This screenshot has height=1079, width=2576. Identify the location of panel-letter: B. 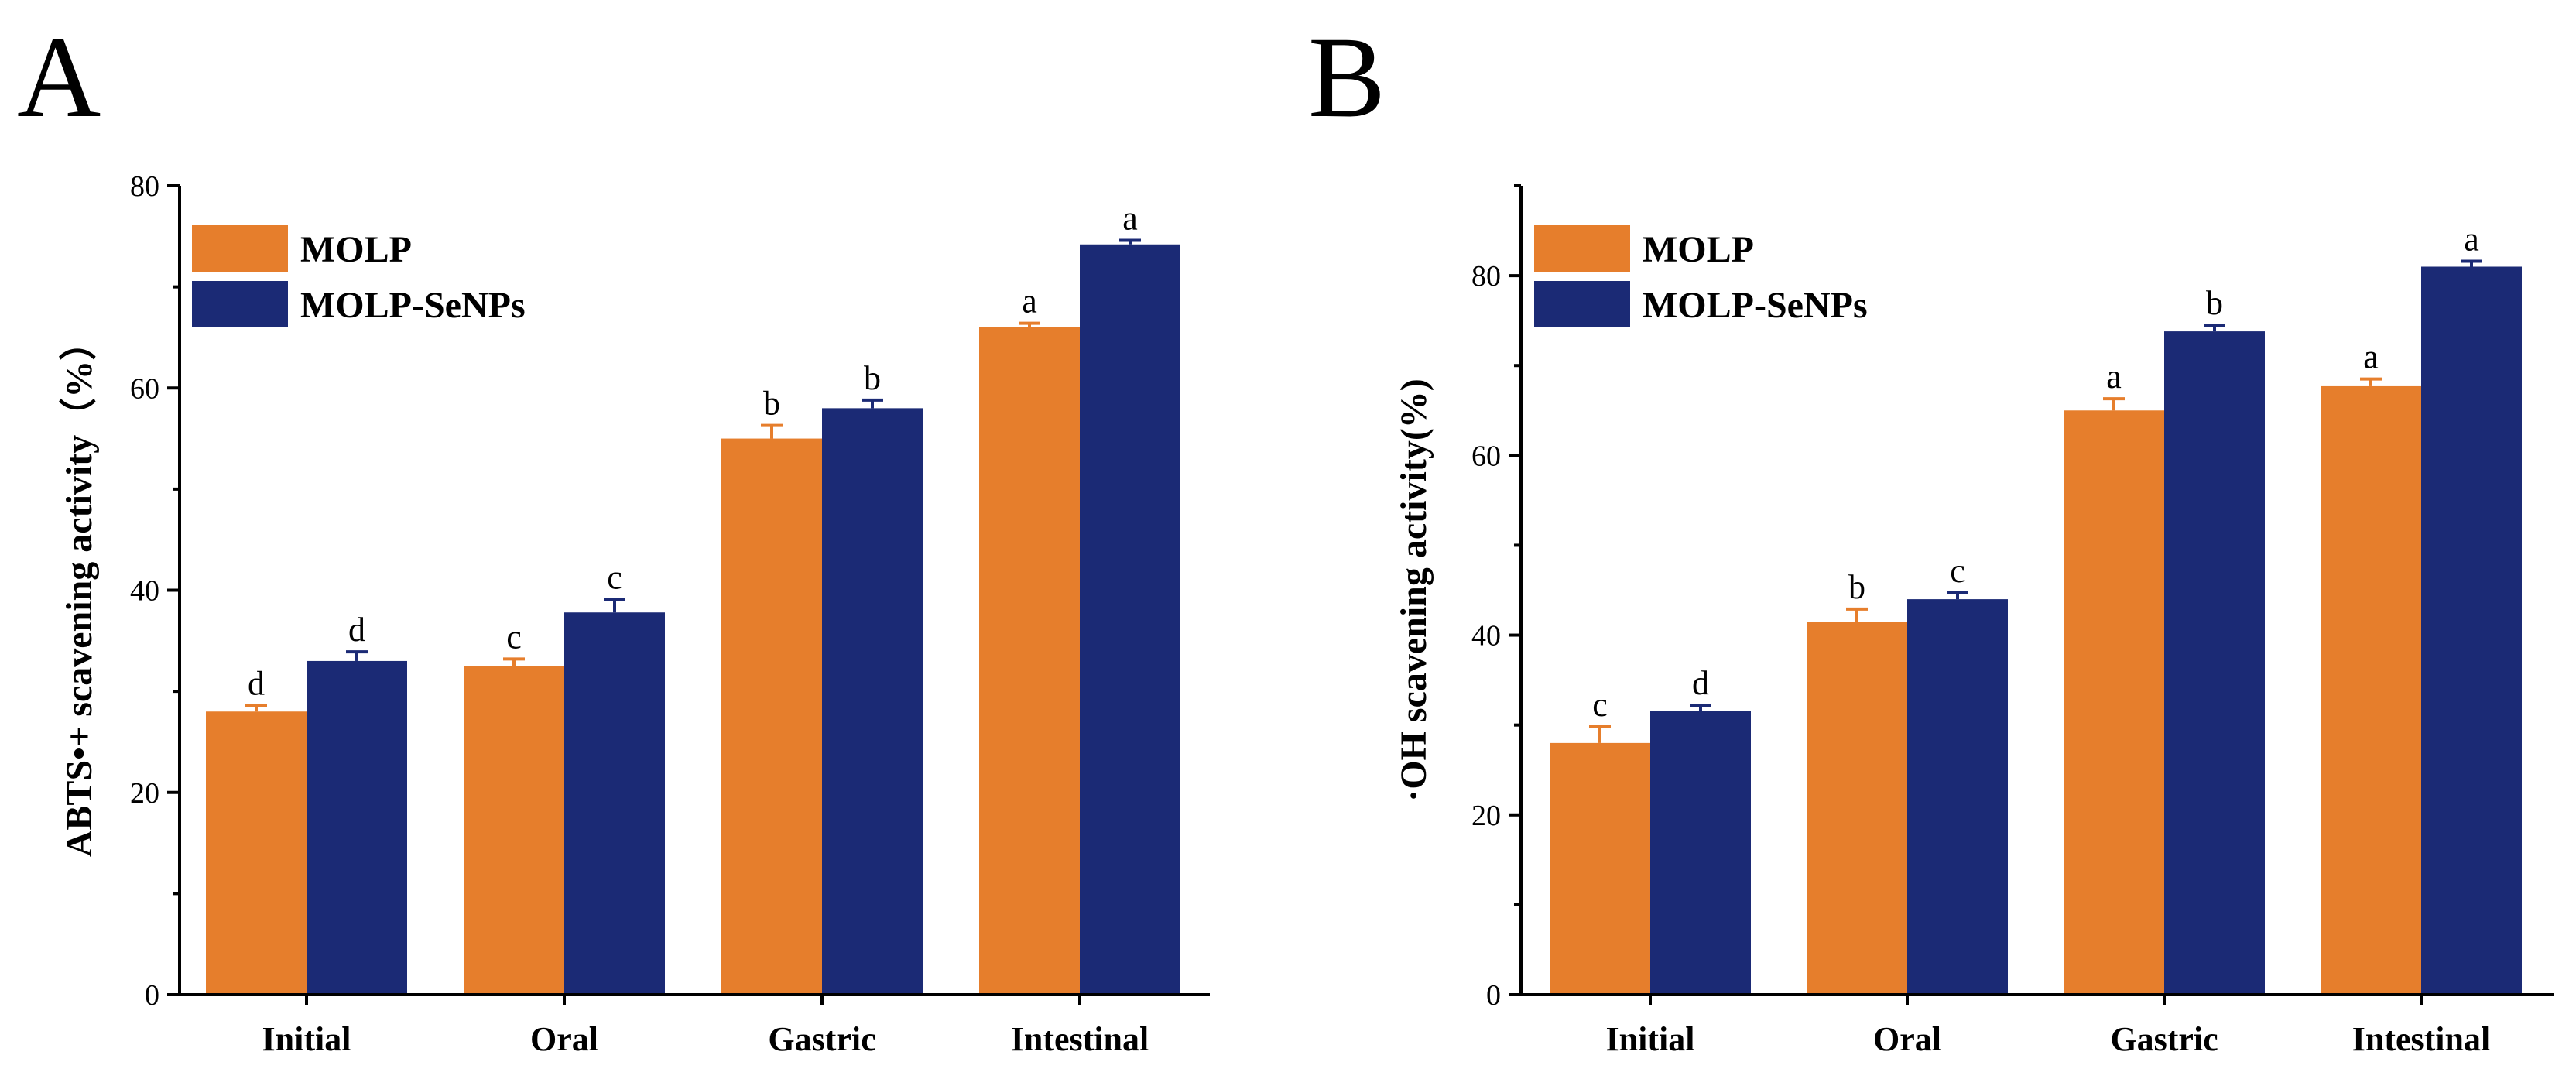
(1347, 78).